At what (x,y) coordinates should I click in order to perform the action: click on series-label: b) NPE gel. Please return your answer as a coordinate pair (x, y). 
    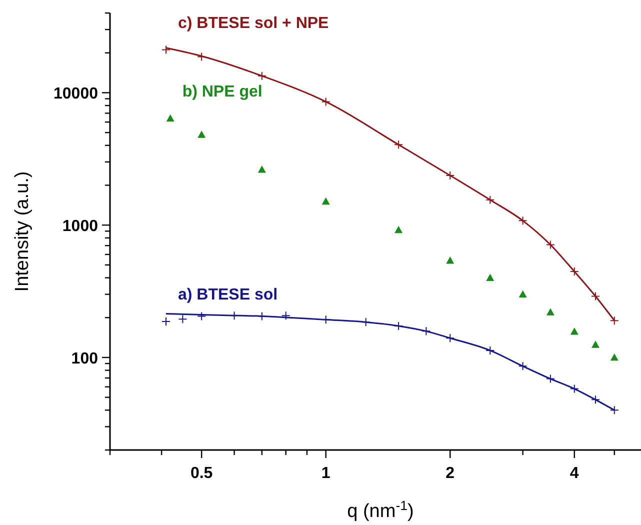
    Looking at the image, I should click on (222, 91).